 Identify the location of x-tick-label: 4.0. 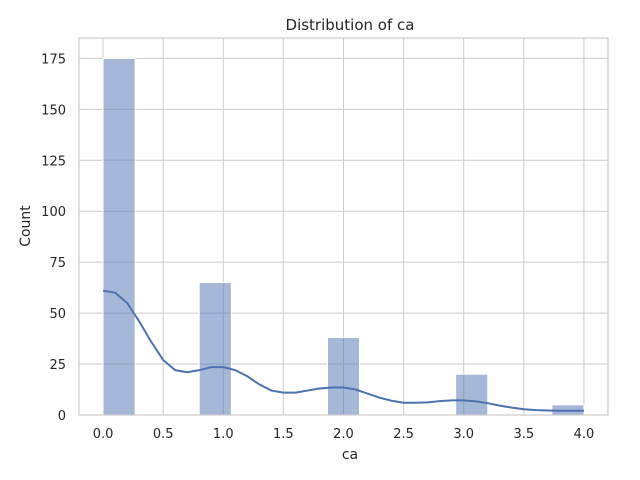
(584, 434).